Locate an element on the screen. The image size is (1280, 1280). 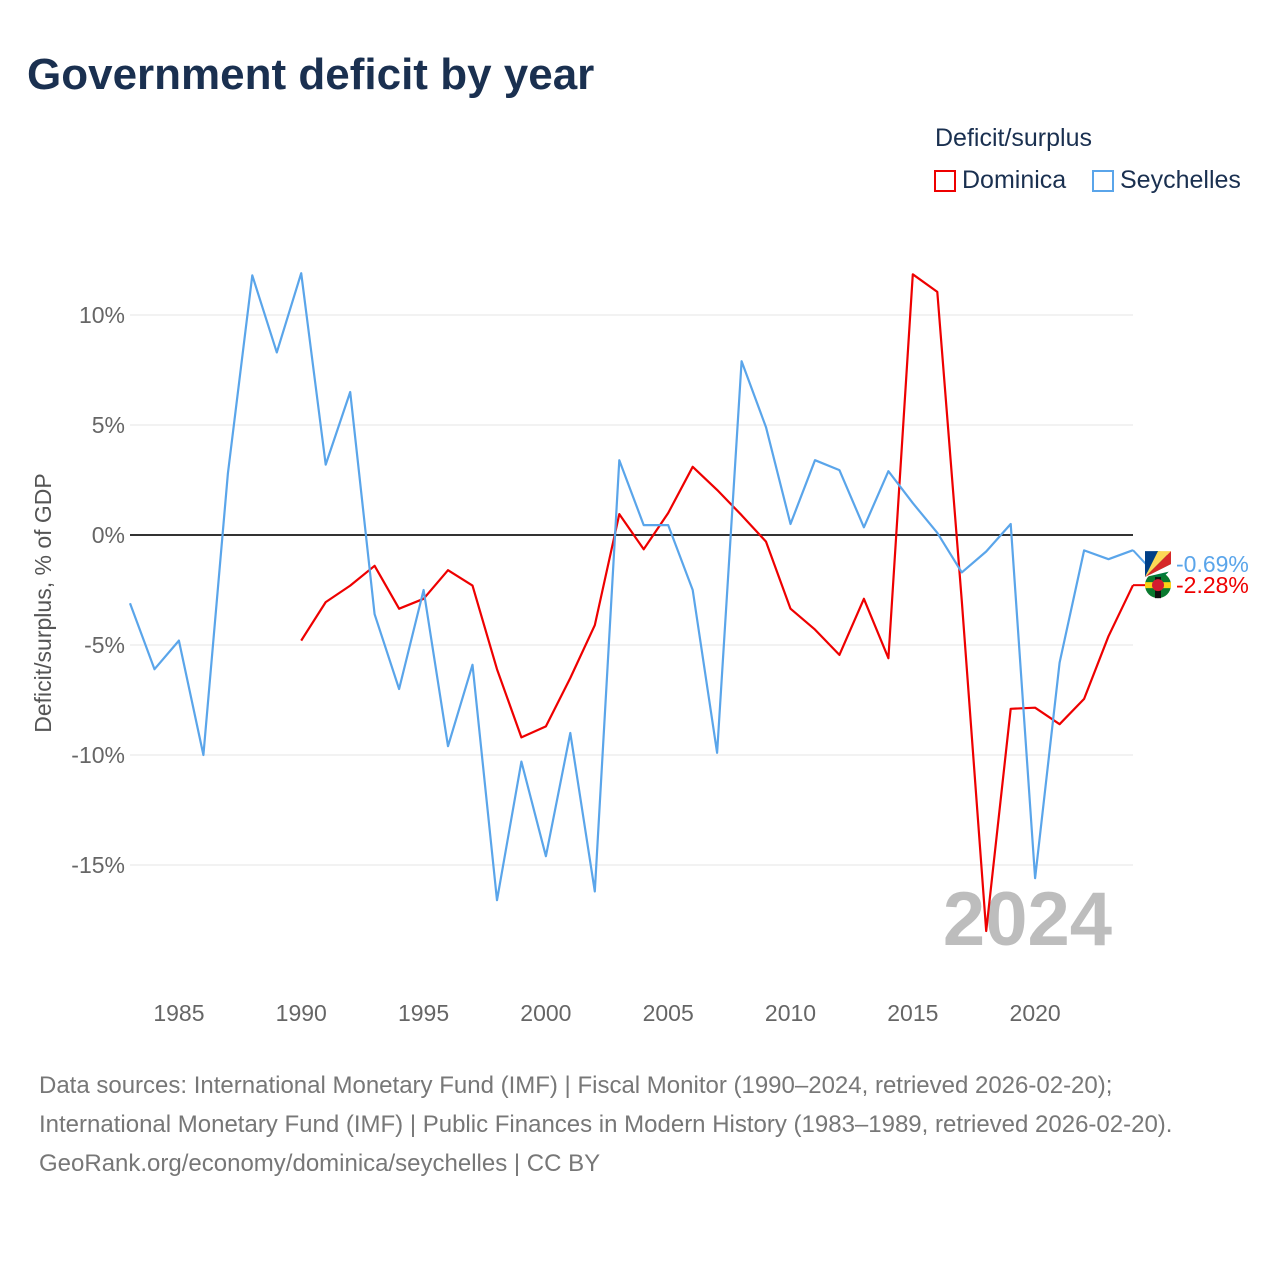
dominica-flag-icon is located at coordinates (1158, 585).